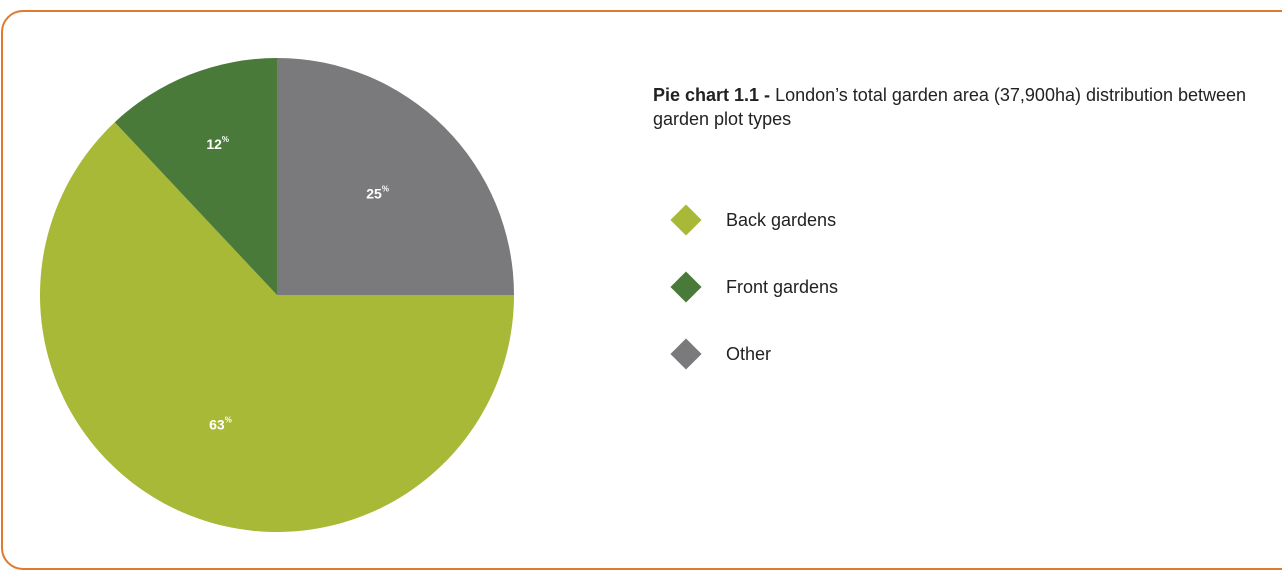 The height and width of the screenshot is (570, 1282). What do you see at coordinates (214, 144) in the screenshot?
I see `pie-label-value-front-gardens: 12` at bounding box center [214, 144].